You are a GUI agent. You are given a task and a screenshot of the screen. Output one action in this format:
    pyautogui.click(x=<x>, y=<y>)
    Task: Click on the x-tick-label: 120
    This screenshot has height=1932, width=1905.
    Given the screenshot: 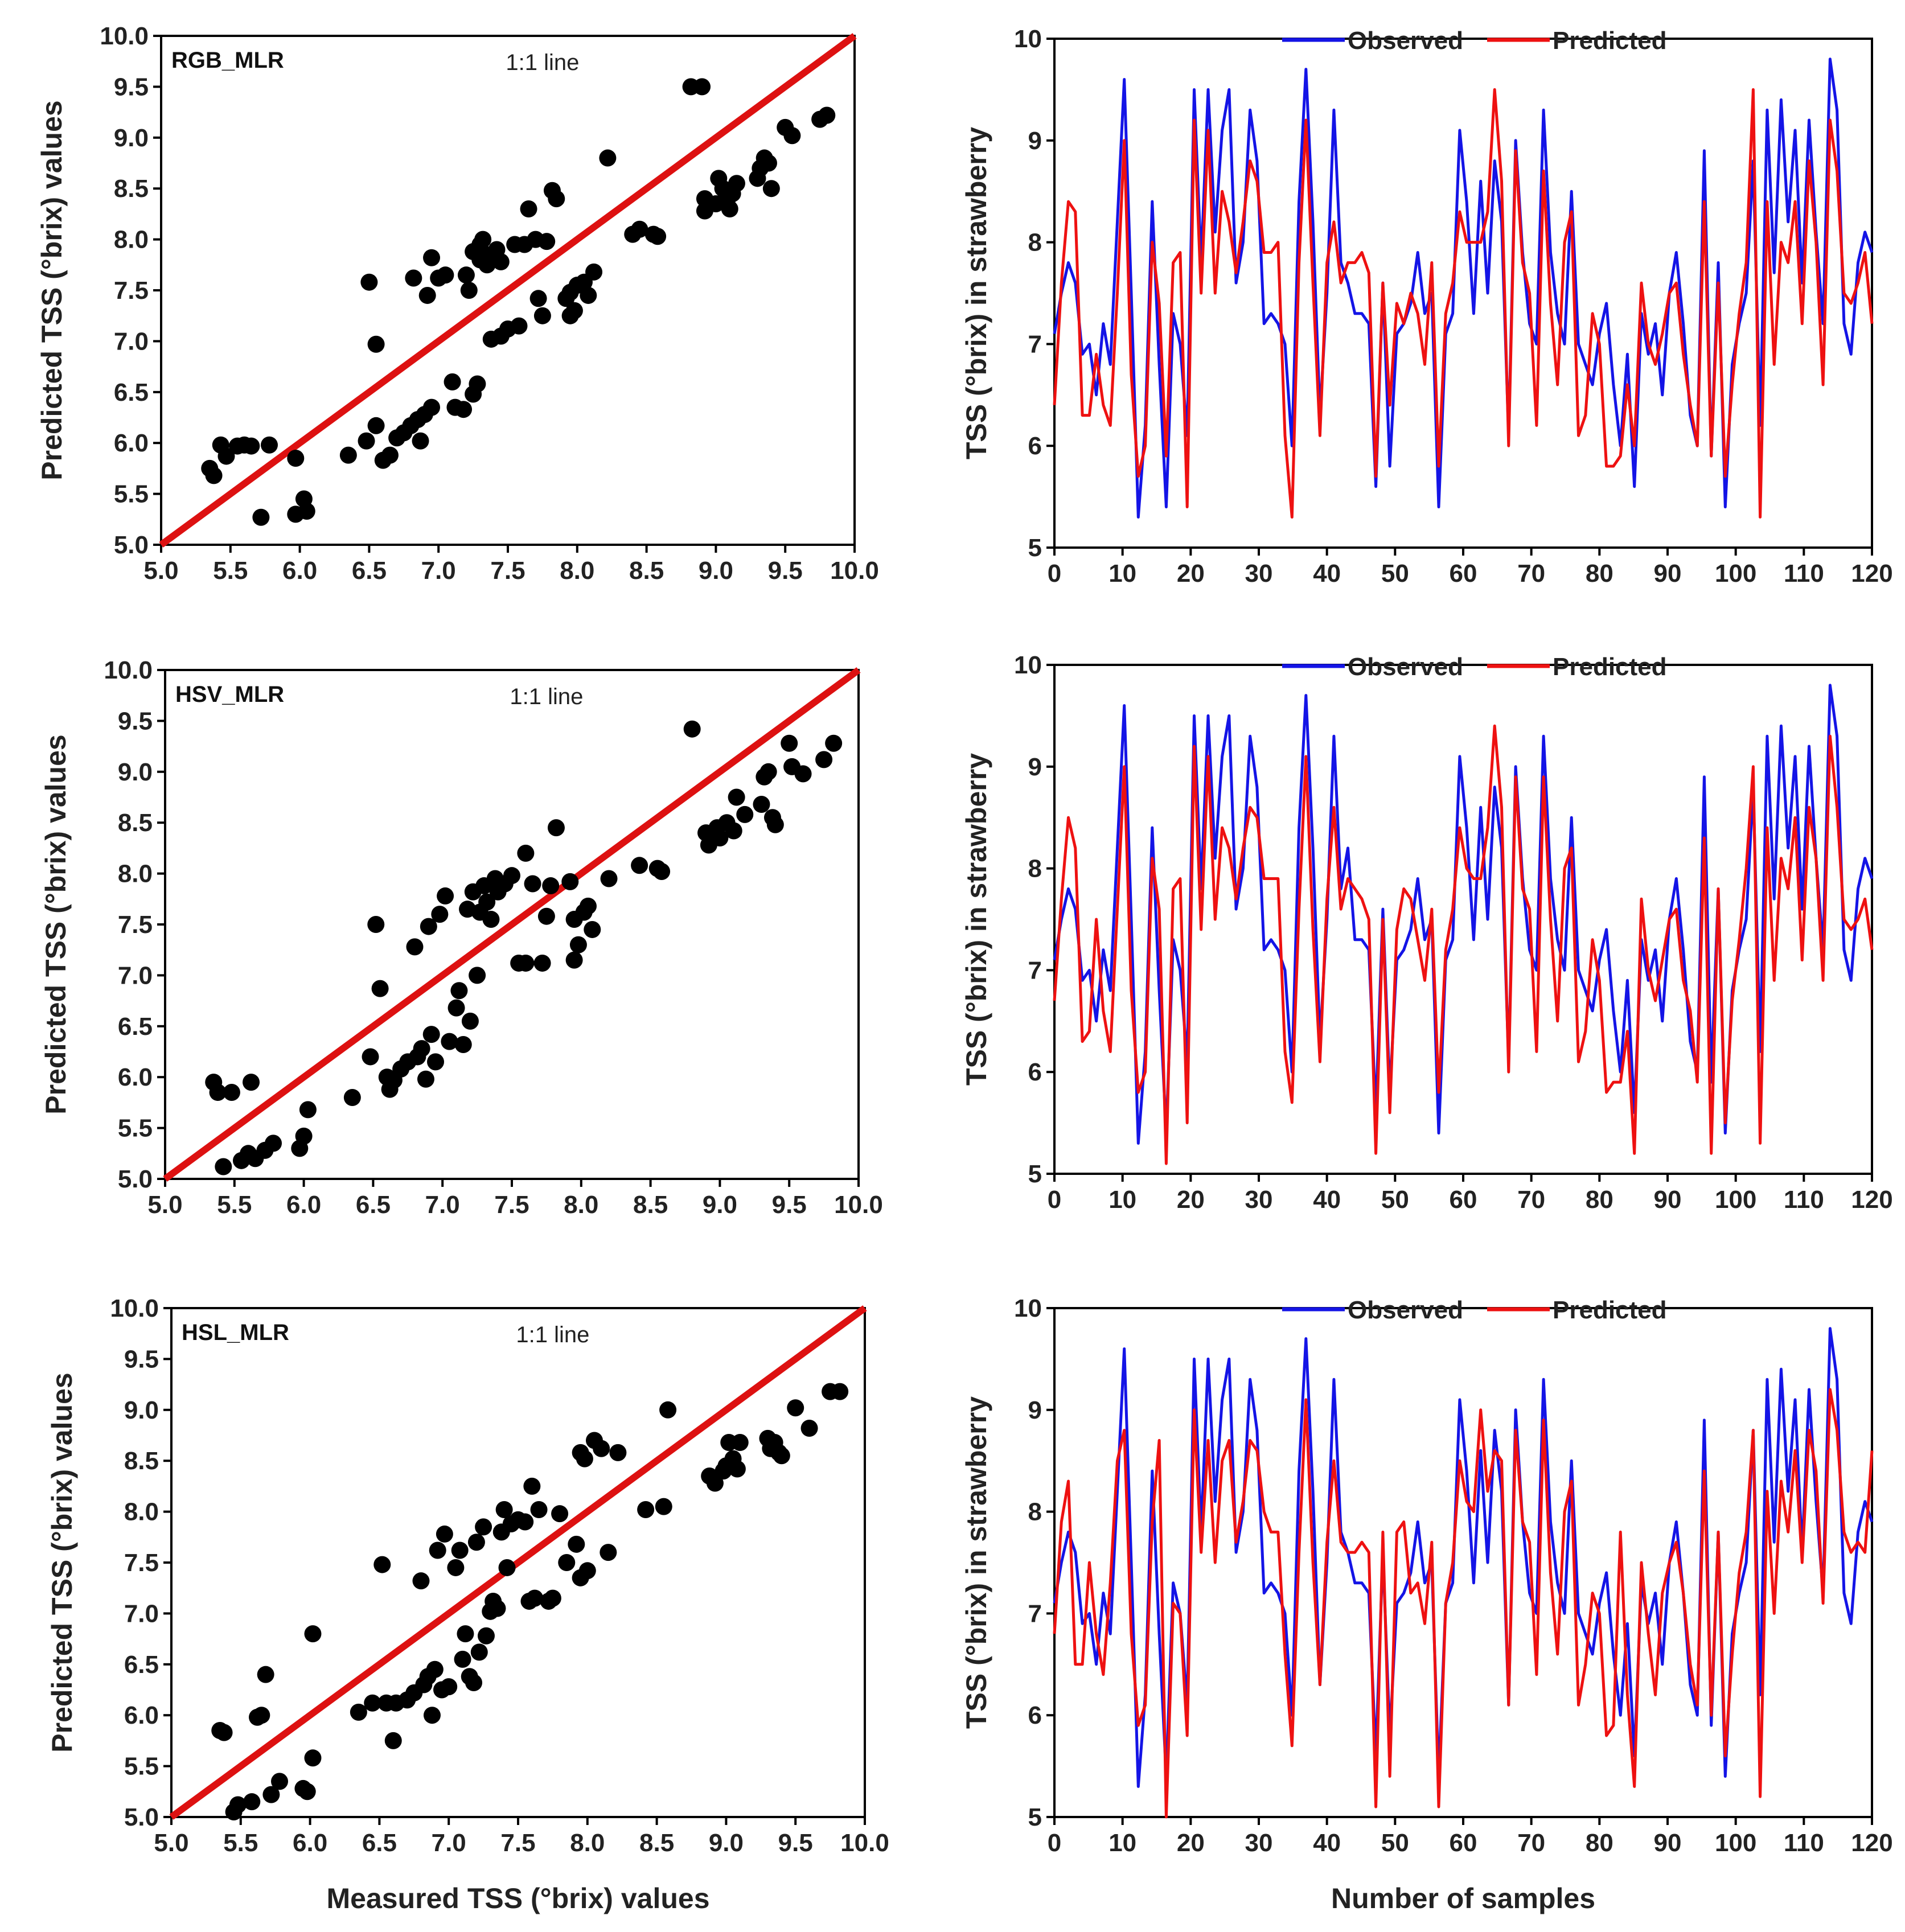 What is the action you would take?
    pyautogui.click(x=1871, y=1843)
    